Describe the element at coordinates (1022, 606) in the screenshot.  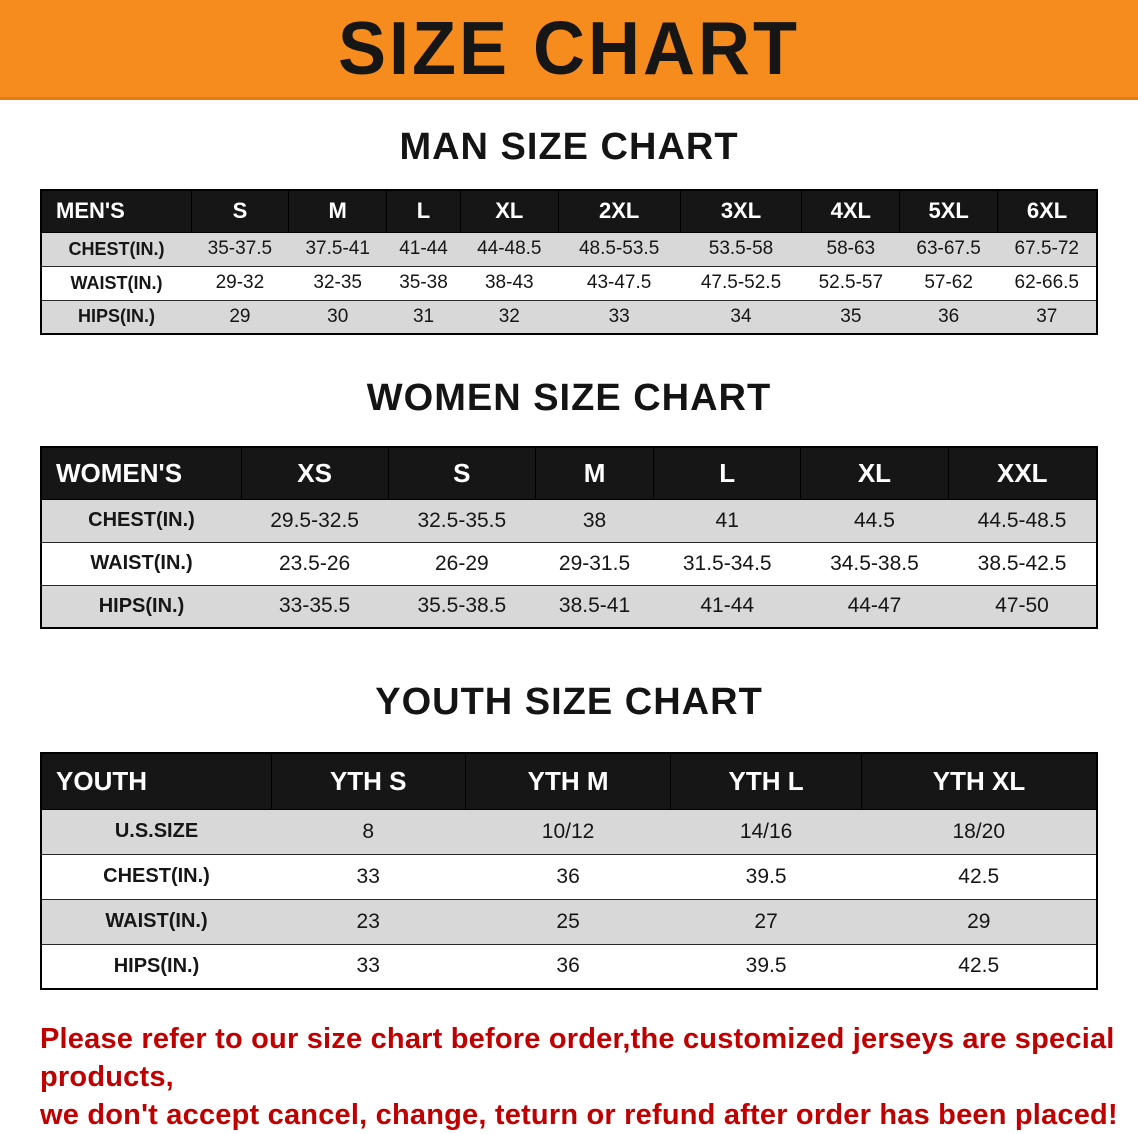
I see `size-value-cell: 47-50` at that location.